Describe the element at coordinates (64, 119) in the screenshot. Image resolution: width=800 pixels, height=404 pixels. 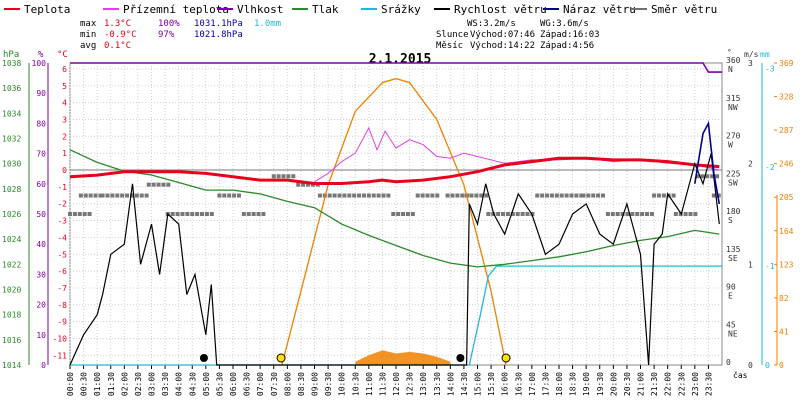
I see `degc-tick-label: 3` at that location.